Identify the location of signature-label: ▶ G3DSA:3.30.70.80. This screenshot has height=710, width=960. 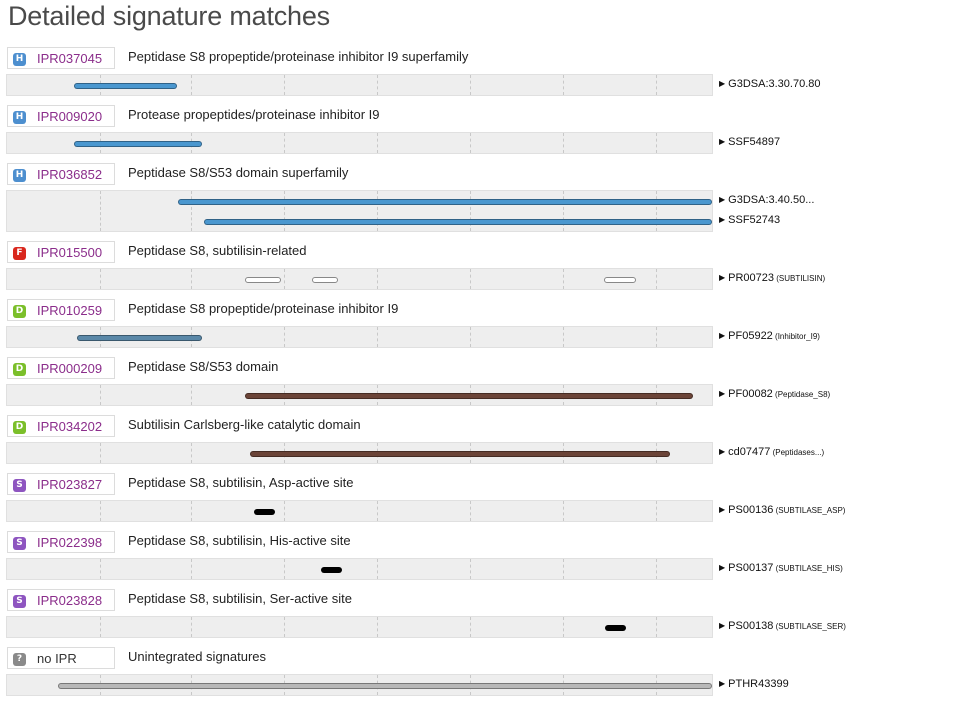
(770, 84).